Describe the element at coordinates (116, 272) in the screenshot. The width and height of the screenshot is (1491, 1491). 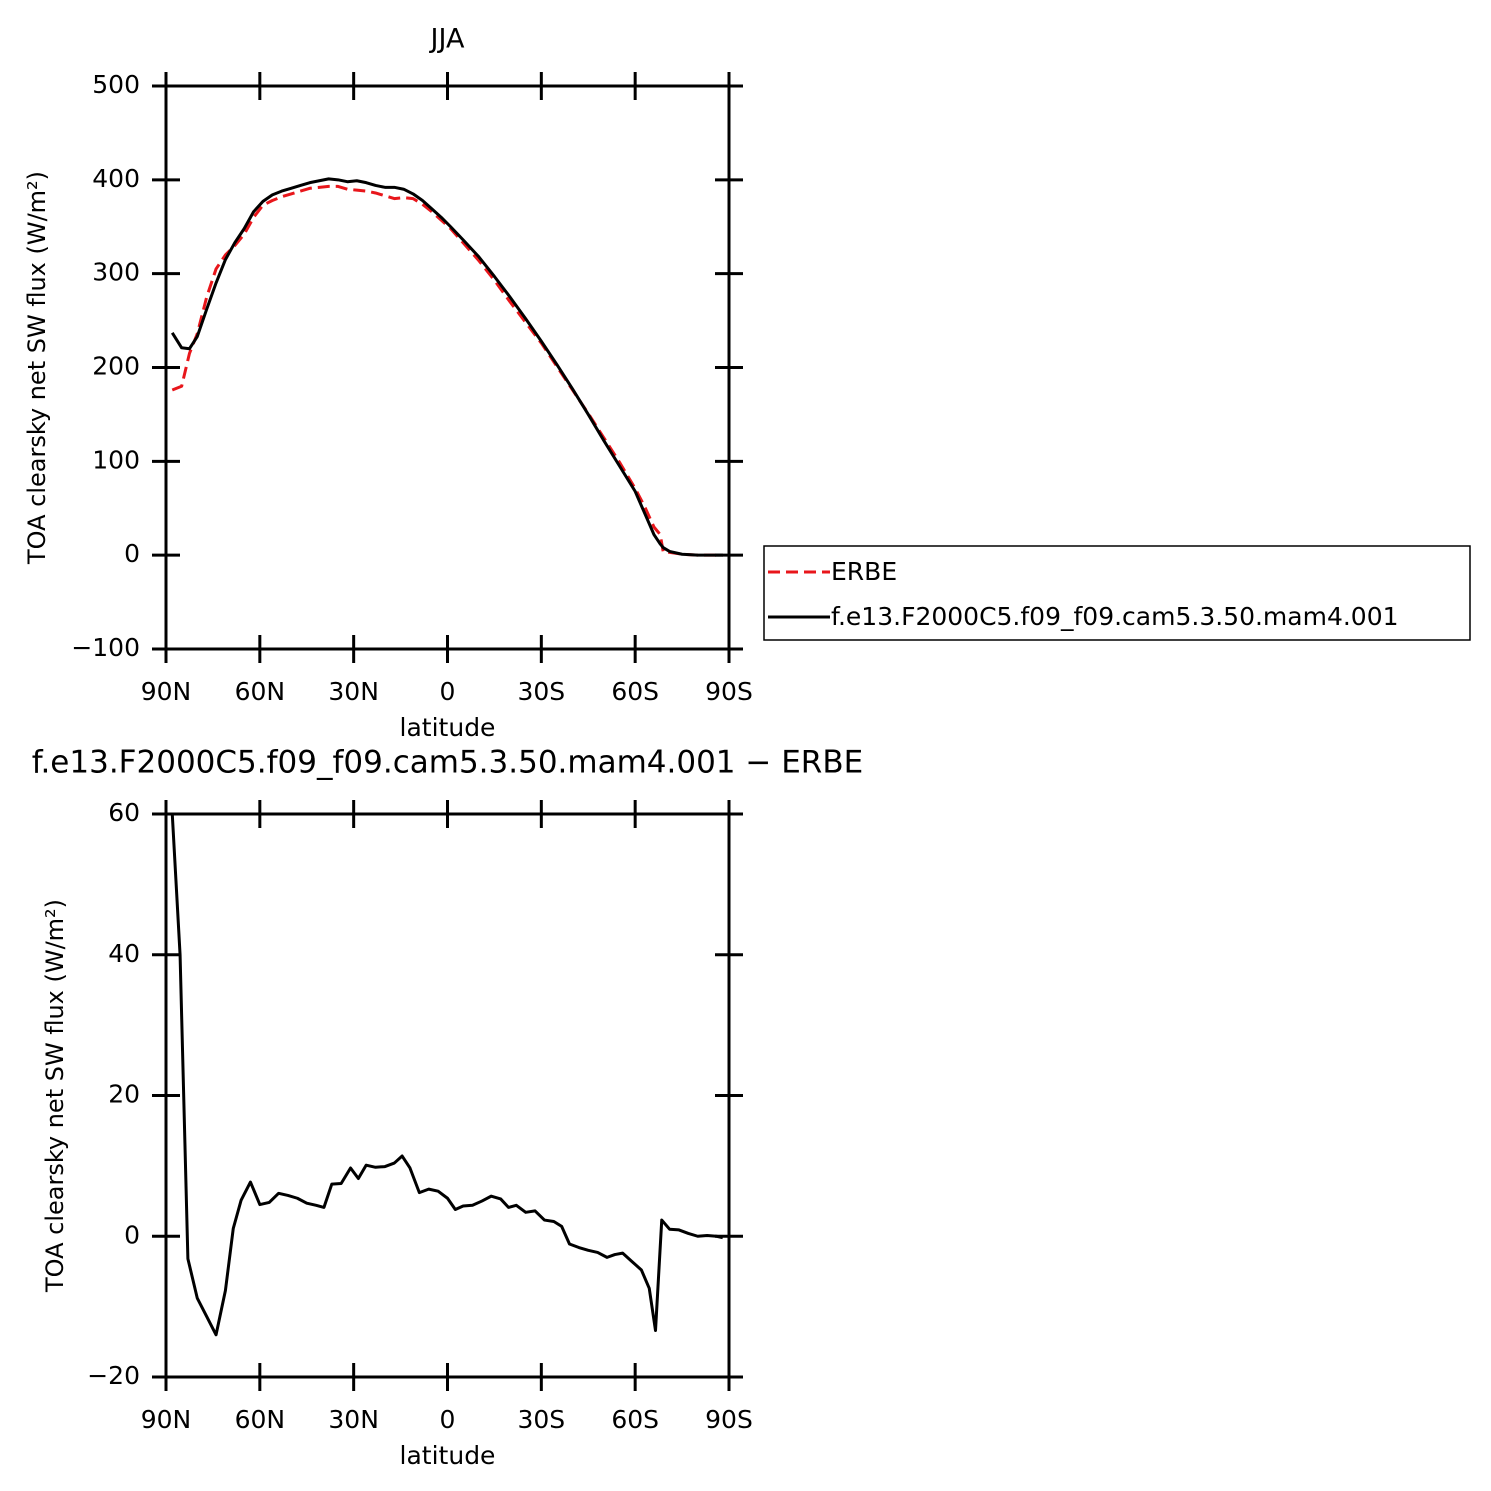
I see `y-tick-label: 300` at that location.